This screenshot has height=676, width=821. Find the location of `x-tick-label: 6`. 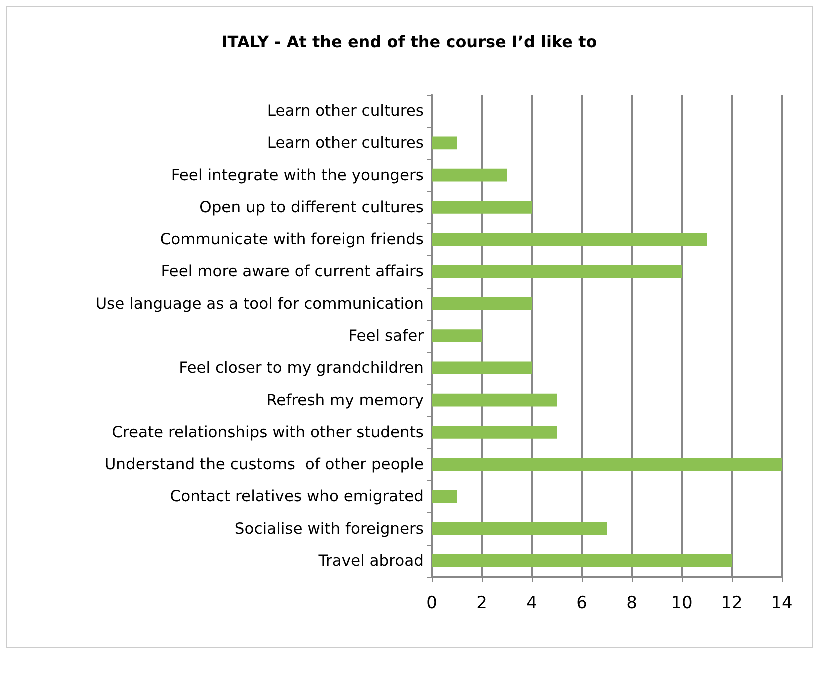

x-tick-label: 6 is located at coordinates (582, 604).